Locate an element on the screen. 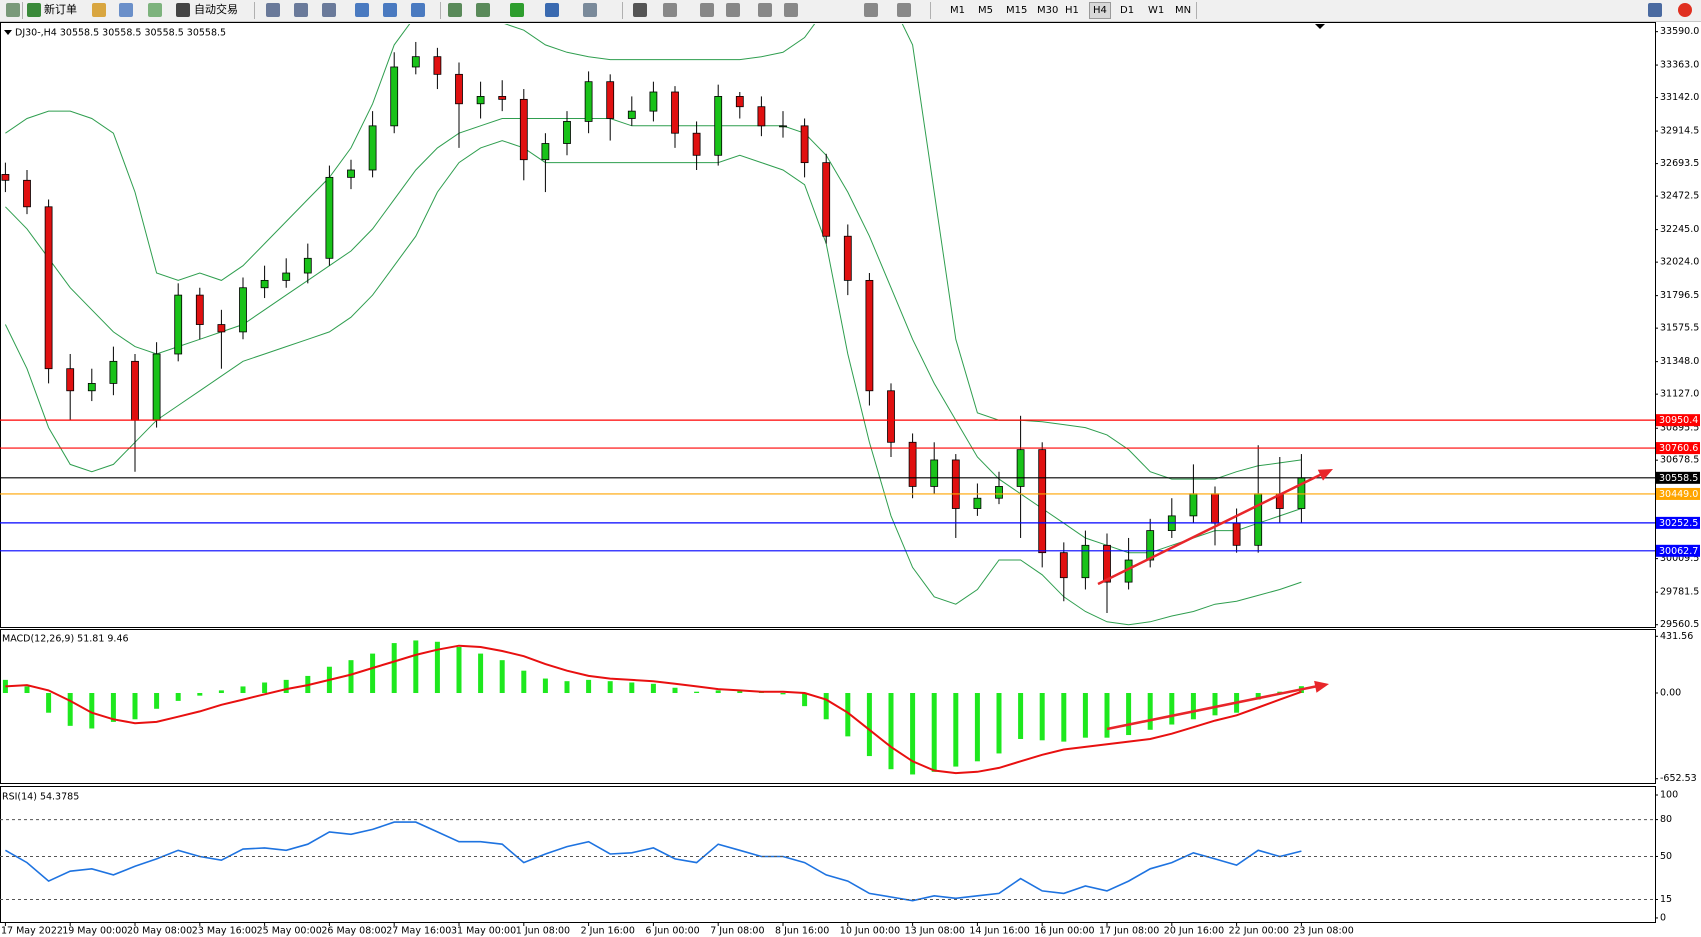  level-label: 30252.5 is located at coordinates (1678, 523).